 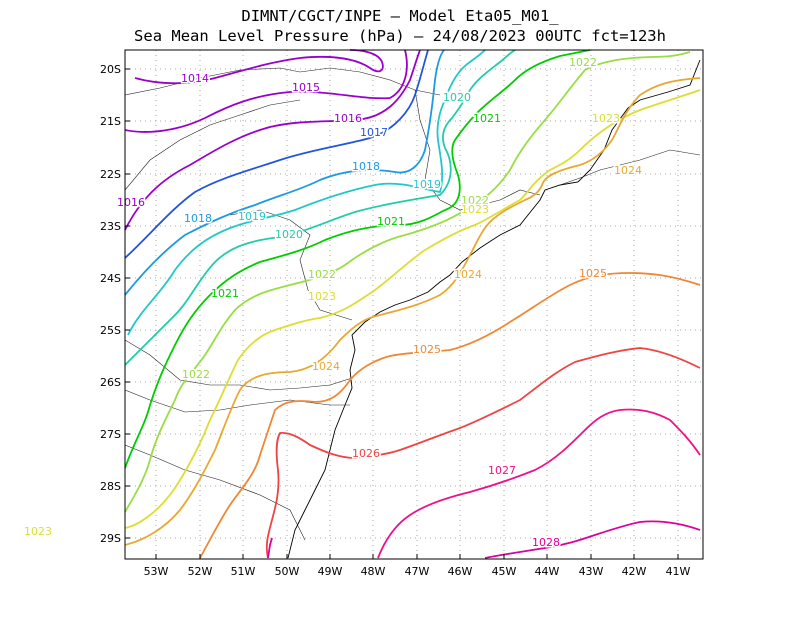 What do you see at coordinates (110, 382) in the screenshot?
I see `lat-label: 26S` at bounding box center [110, 382].